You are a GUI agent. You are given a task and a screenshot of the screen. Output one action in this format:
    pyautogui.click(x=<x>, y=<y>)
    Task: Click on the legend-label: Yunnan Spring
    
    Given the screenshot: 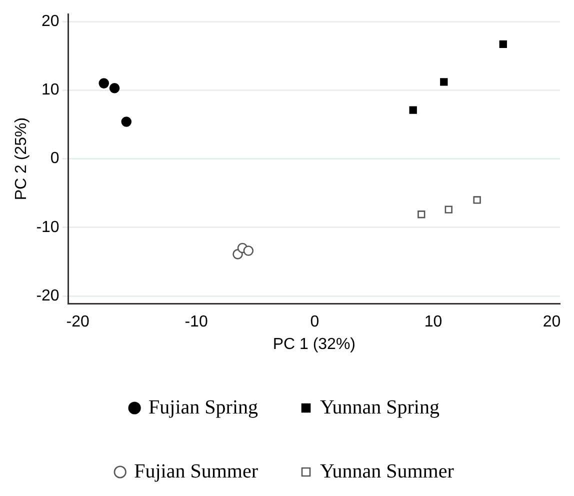 What is the action you would take?
    pyautogui.click(x=380, y=407)
    